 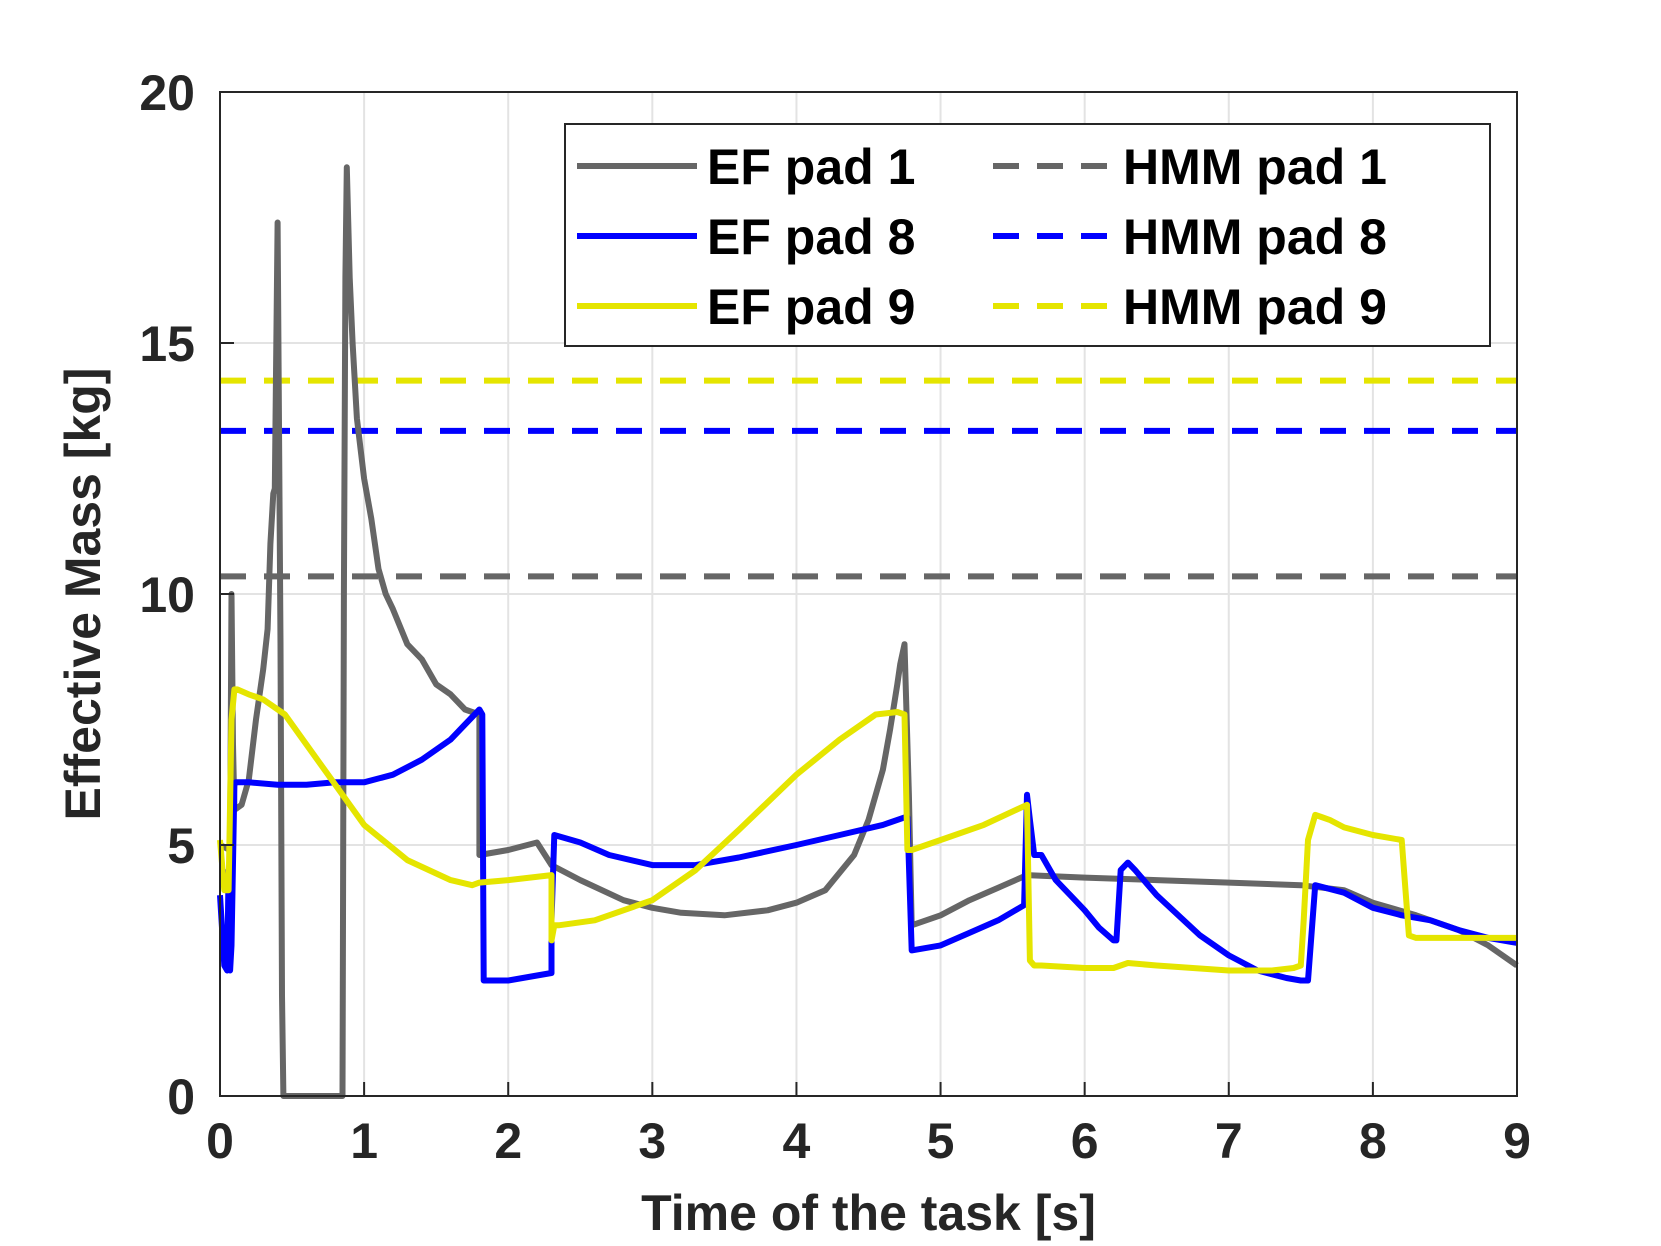 I want to click on x-tick-label: 8, so click(x=1373, y=1141).